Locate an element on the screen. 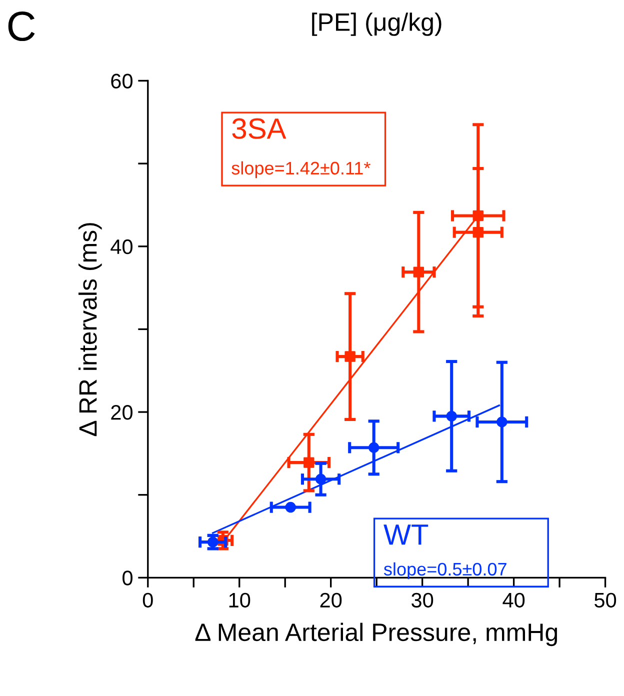 The height and width of the screenshot is (696, 624). y-tick-label: 20 is located at coordinates (121, 412).